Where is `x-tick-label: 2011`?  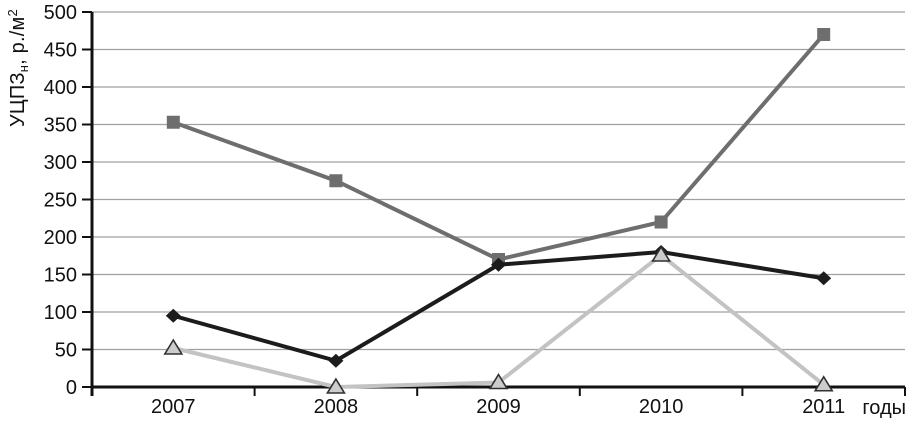
x-tick-label: 2011 is located at coordinates (823, 407).